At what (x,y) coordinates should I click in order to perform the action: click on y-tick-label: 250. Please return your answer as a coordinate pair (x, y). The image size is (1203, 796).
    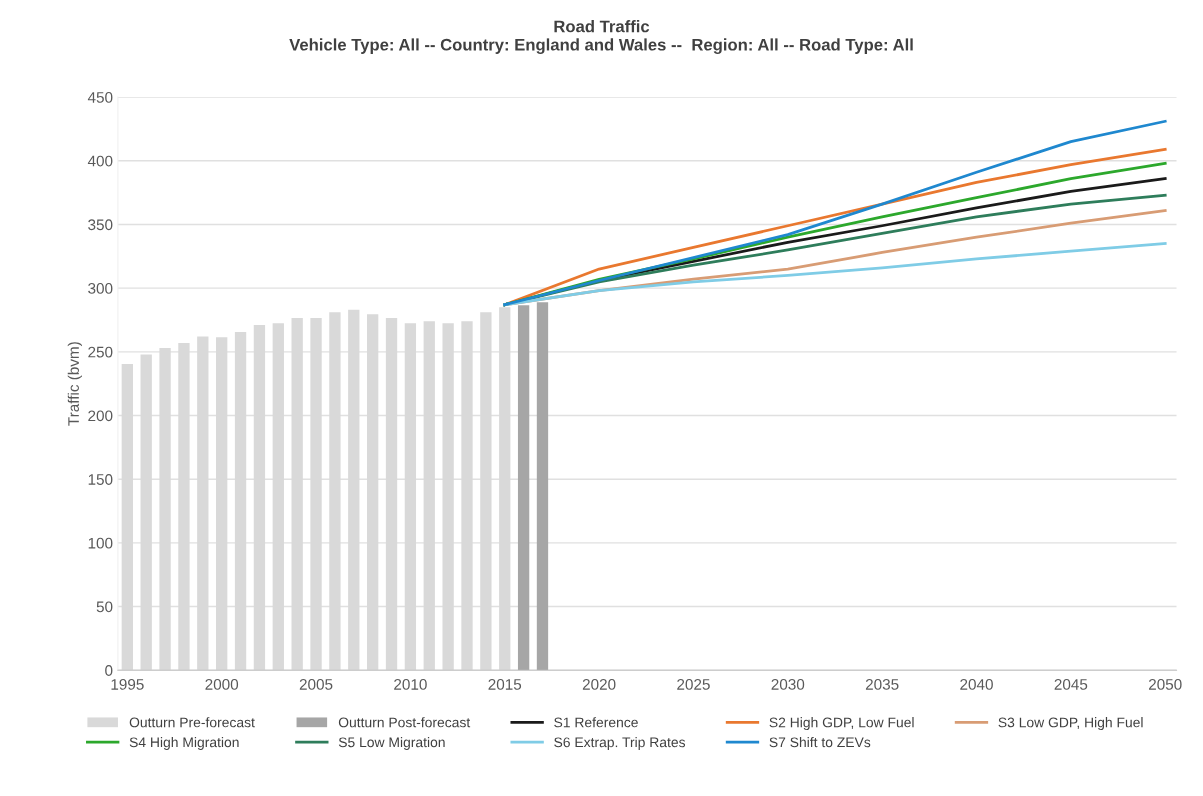
    Looking at the image, I should click on (100, 352).